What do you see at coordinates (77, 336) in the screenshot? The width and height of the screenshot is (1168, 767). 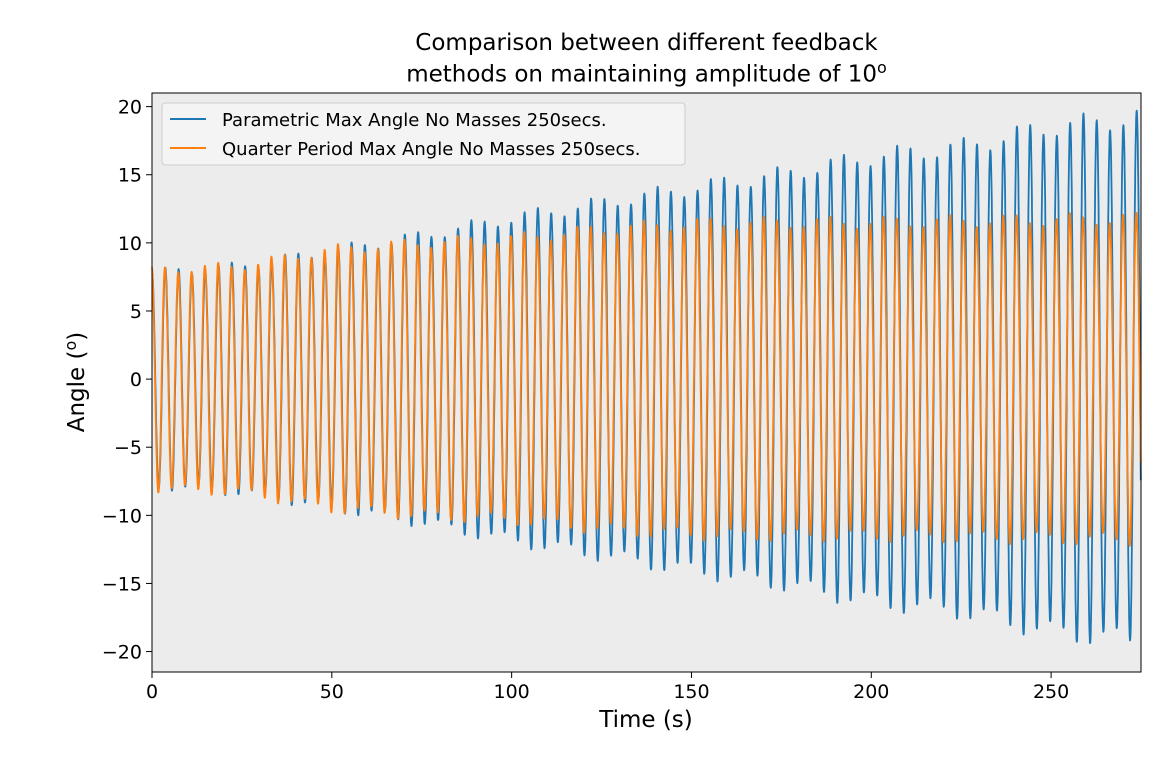 I see `y-axis-label-suffix: )` at bounding box center [77, 336].